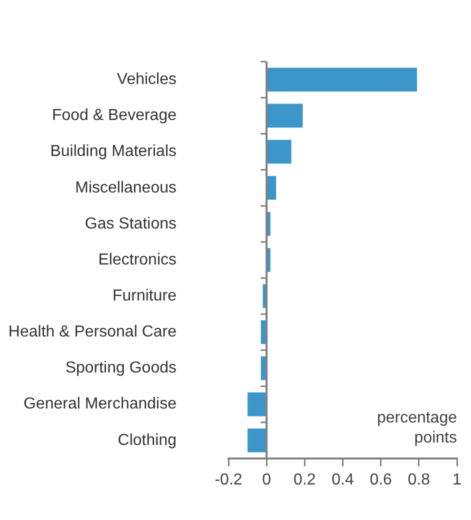 This screenshot has width=471, height=520. What do you see at coordinates (146, 79) in the screenshot?
I see `y-tick-label: Vehicles` at bounding box center [146, 79].